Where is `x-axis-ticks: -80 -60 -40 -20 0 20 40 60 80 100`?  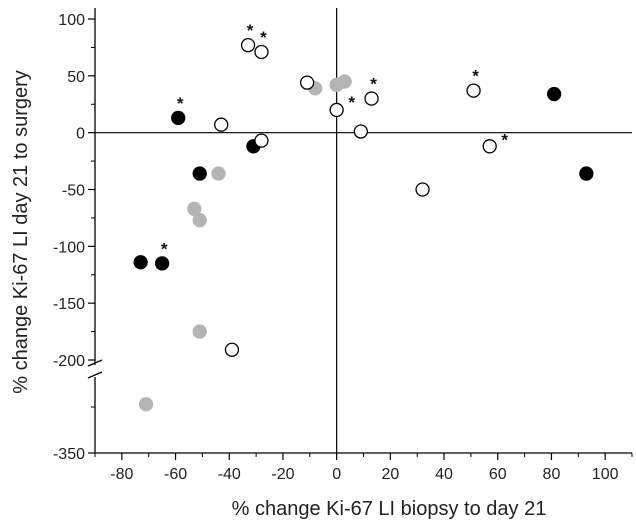 x-axis-ticks: -80 -60 -40 -20 0 20 40 60 80 100 is located at coordinates (363, 468).